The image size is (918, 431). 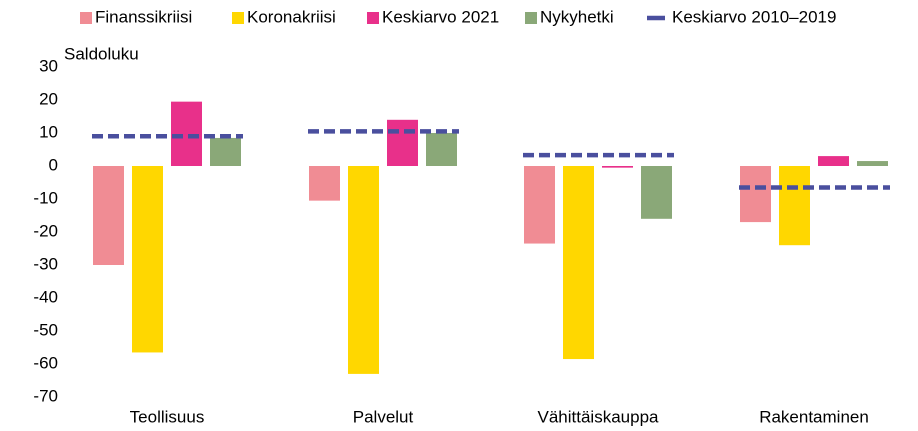 What do you see at coordinates (45, 296) in the screenshot?
I see `y-tick-label: -40` at bounding box center [45, 296].